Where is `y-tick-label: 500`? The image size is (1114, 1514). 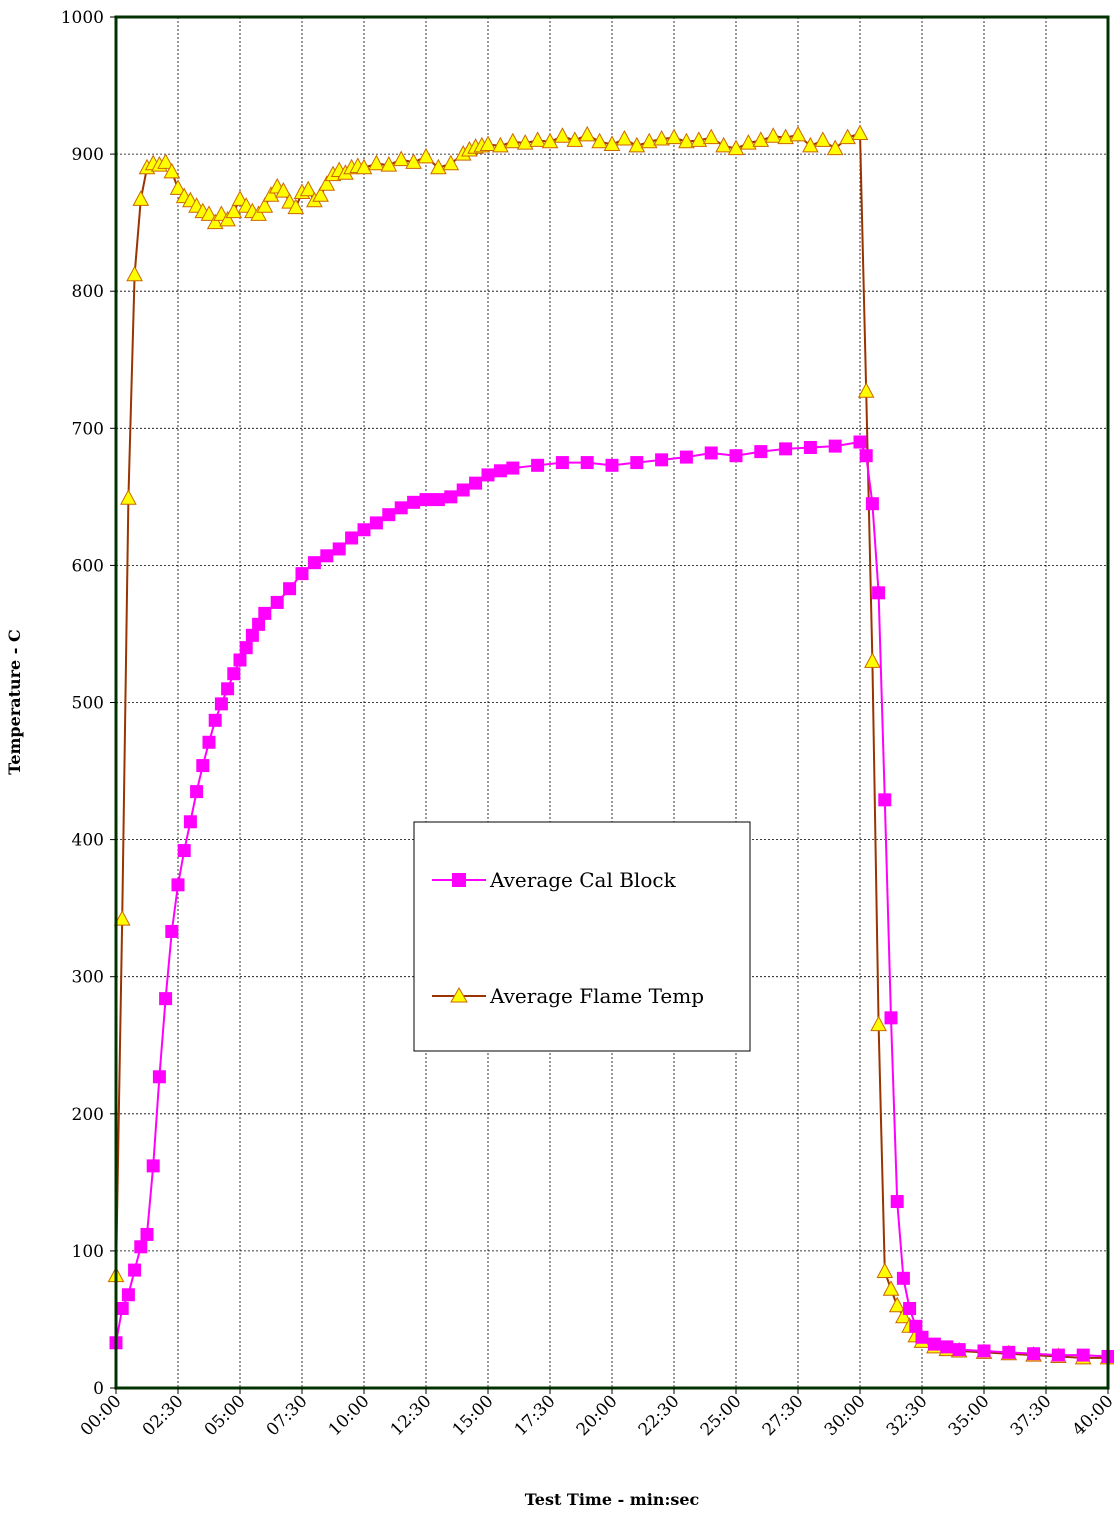 y-tick-label: 500 is located at coordinates (88, 704).